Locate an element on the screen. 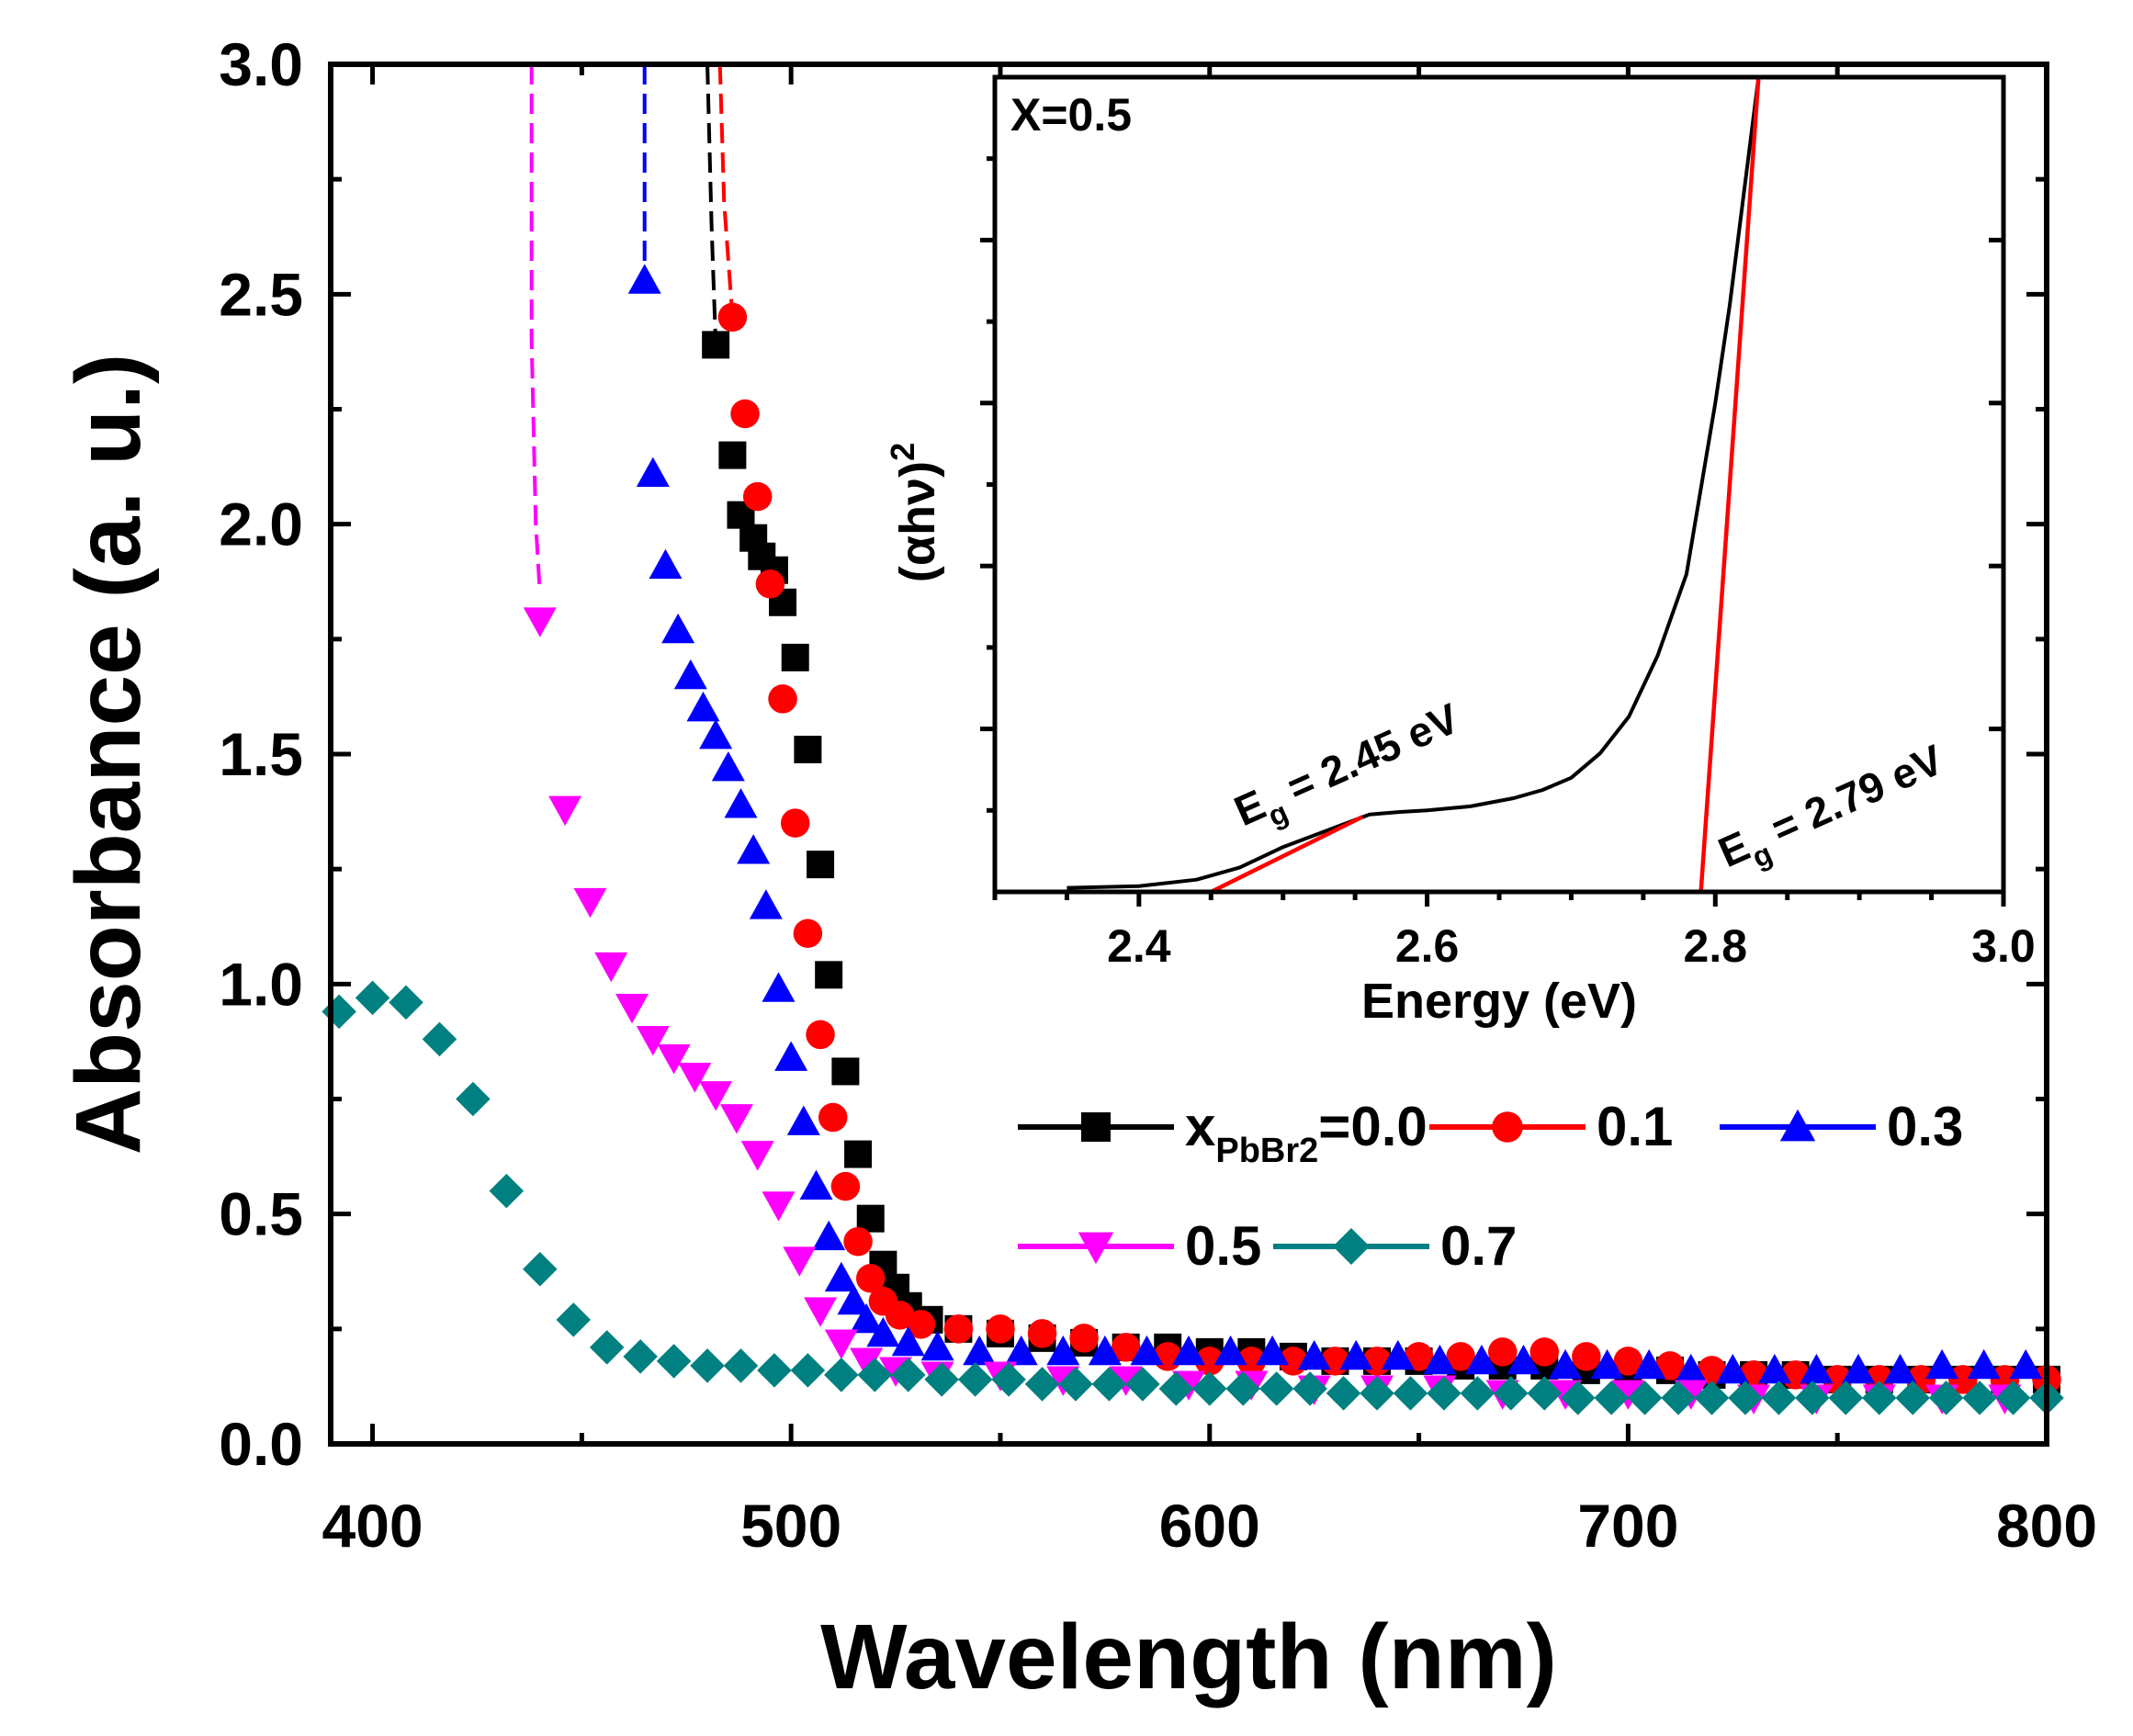  point-0.0-9 is located at coordinates (821, 865).